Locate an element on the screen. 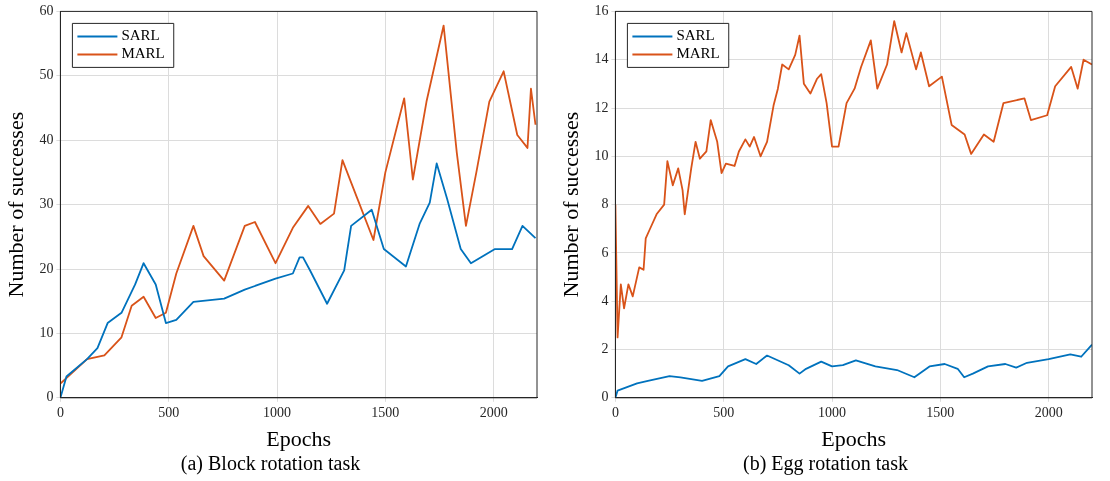  y-tick-label: 12 is located at coordinates (601, 107).